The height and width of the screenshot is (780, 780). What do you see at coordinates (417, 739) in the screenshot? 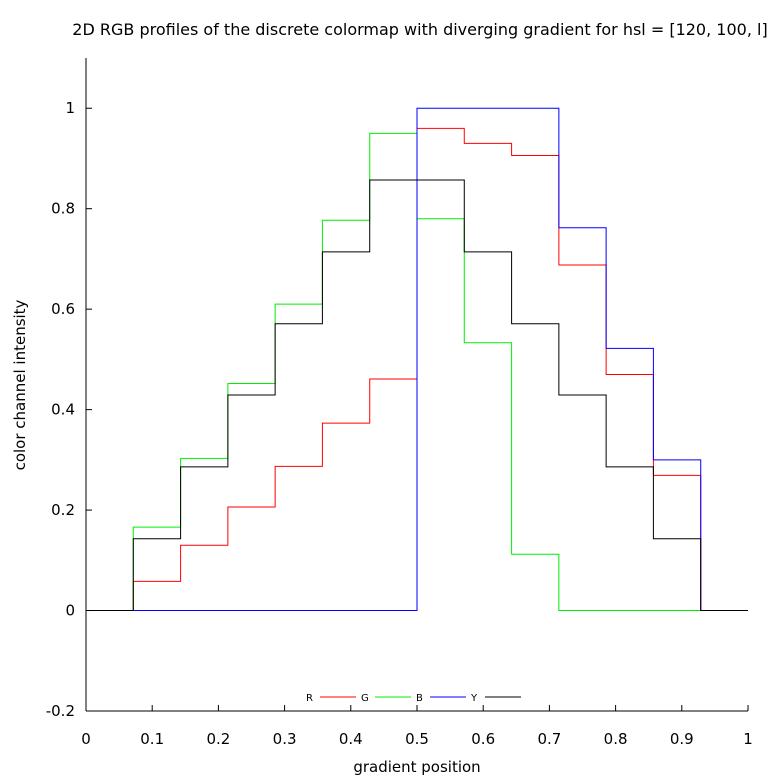
I see `x-tick-label: 0.5` at bounding box center [417, 739].